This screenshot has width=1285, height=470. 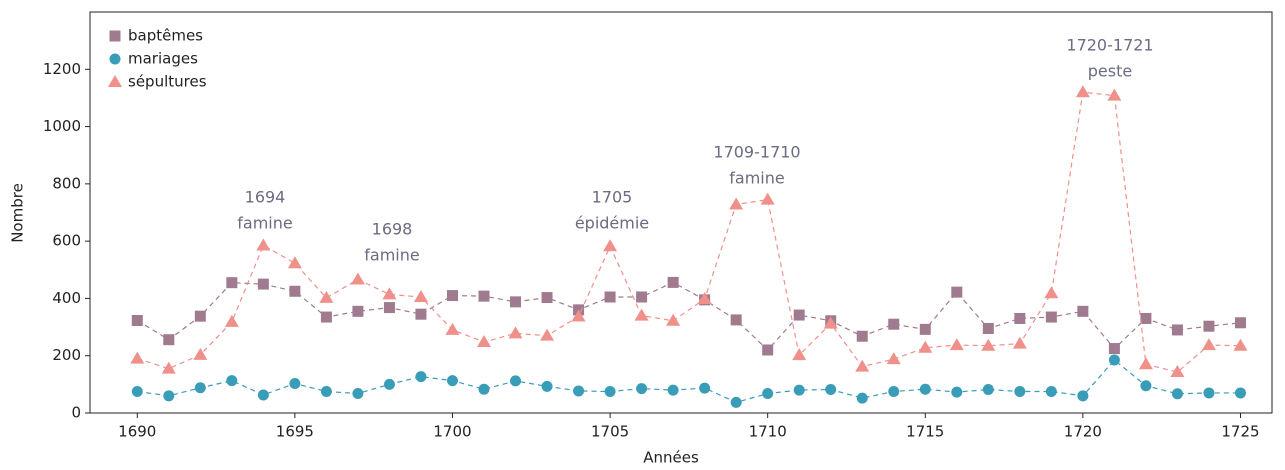 I want to click on y-tick-label: 800, so click(x=66, y=183).